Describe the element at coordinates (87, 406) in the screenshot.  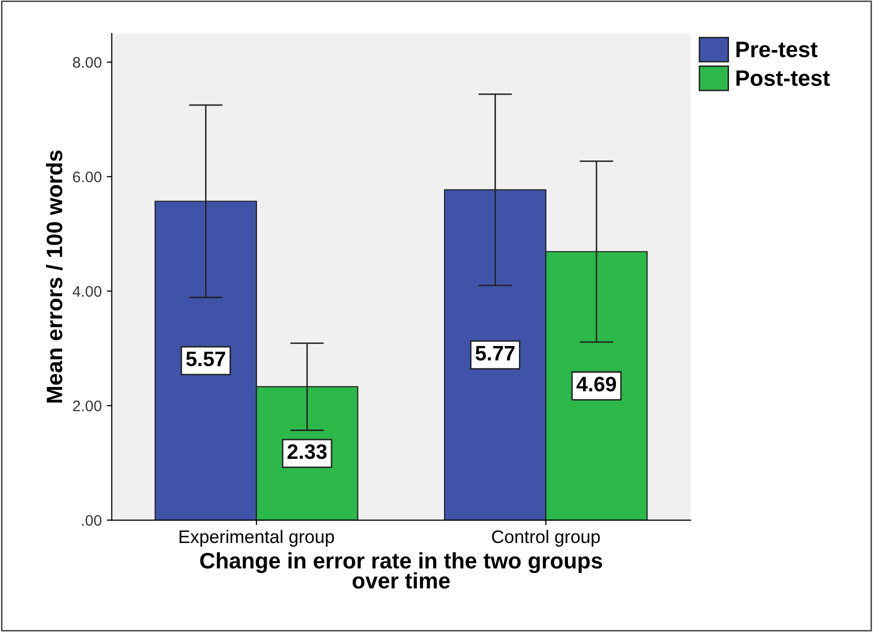
I see `y-tick-label: 2.00` at that location.